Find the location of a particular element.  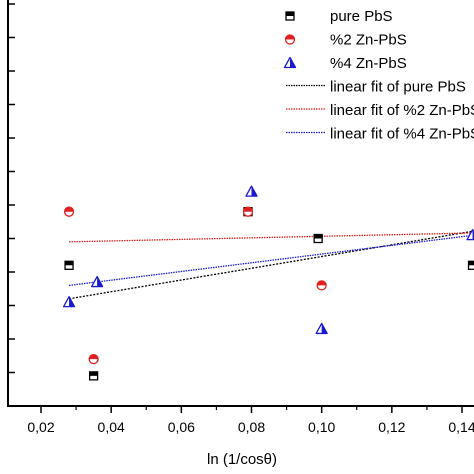

legend-label: linear fit of pure PbS is located at coordinates (398, 87).